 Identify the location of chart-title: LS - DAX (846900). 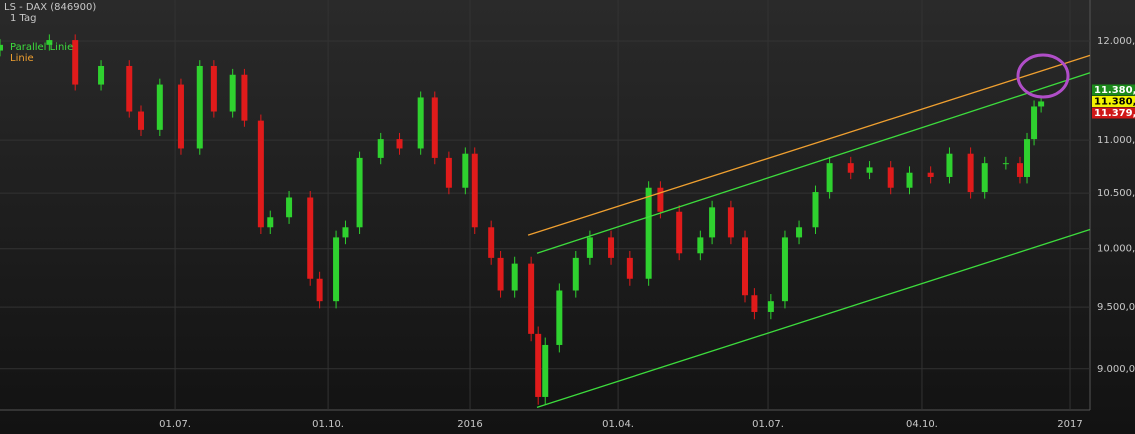
(50, 7).